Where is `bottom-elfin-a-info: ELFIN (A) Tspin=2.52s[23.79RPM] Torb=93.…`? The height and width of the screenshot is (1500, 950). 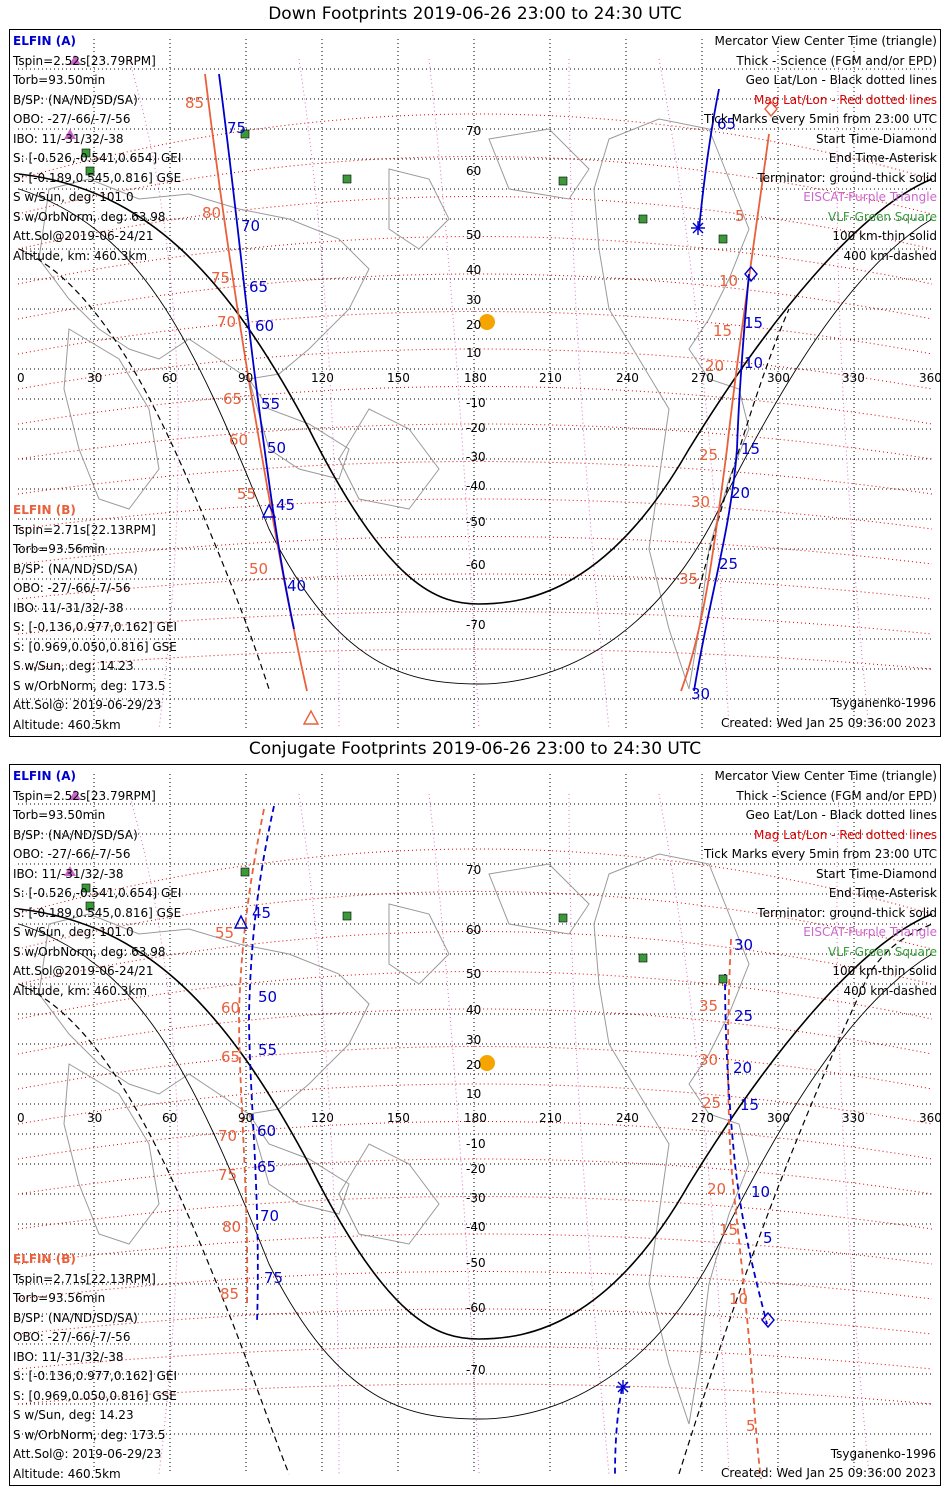
bottom-elfin-a-info: ELFIN (A) Tspin=2.52s[23.79RPM] Torb=93.… is located at coordinates (97, 884).